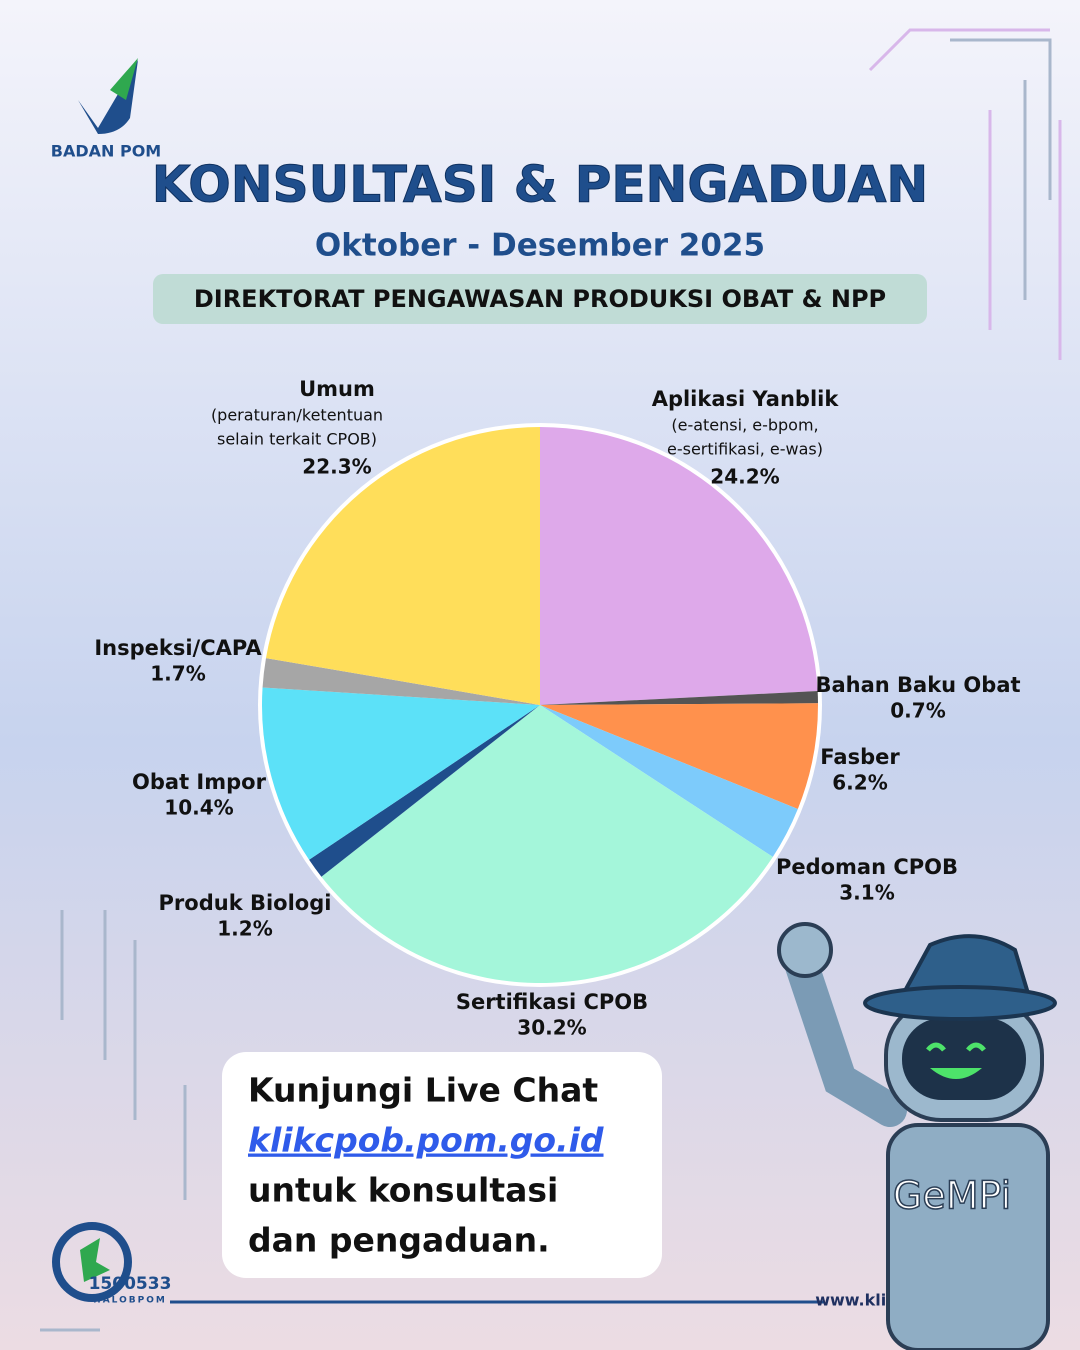 The height and width of the screenshot is (1350, 1080). What do you see at coordinates (178, 648) in the screenshot?
I see `slice-label: Inspeksi/CAPA` at bounding box center [178, 648].